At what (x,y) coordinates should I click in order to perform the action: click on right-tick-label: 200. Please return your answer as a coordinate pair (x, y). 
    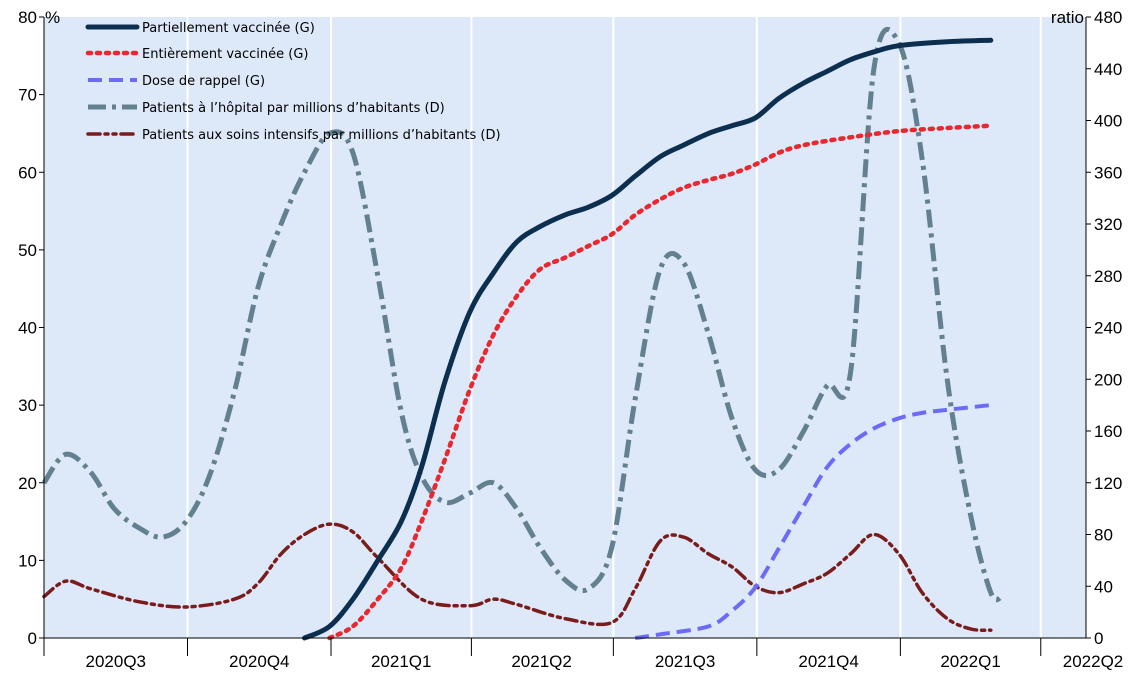
    Looking at the image, I should click on (1108, 379).